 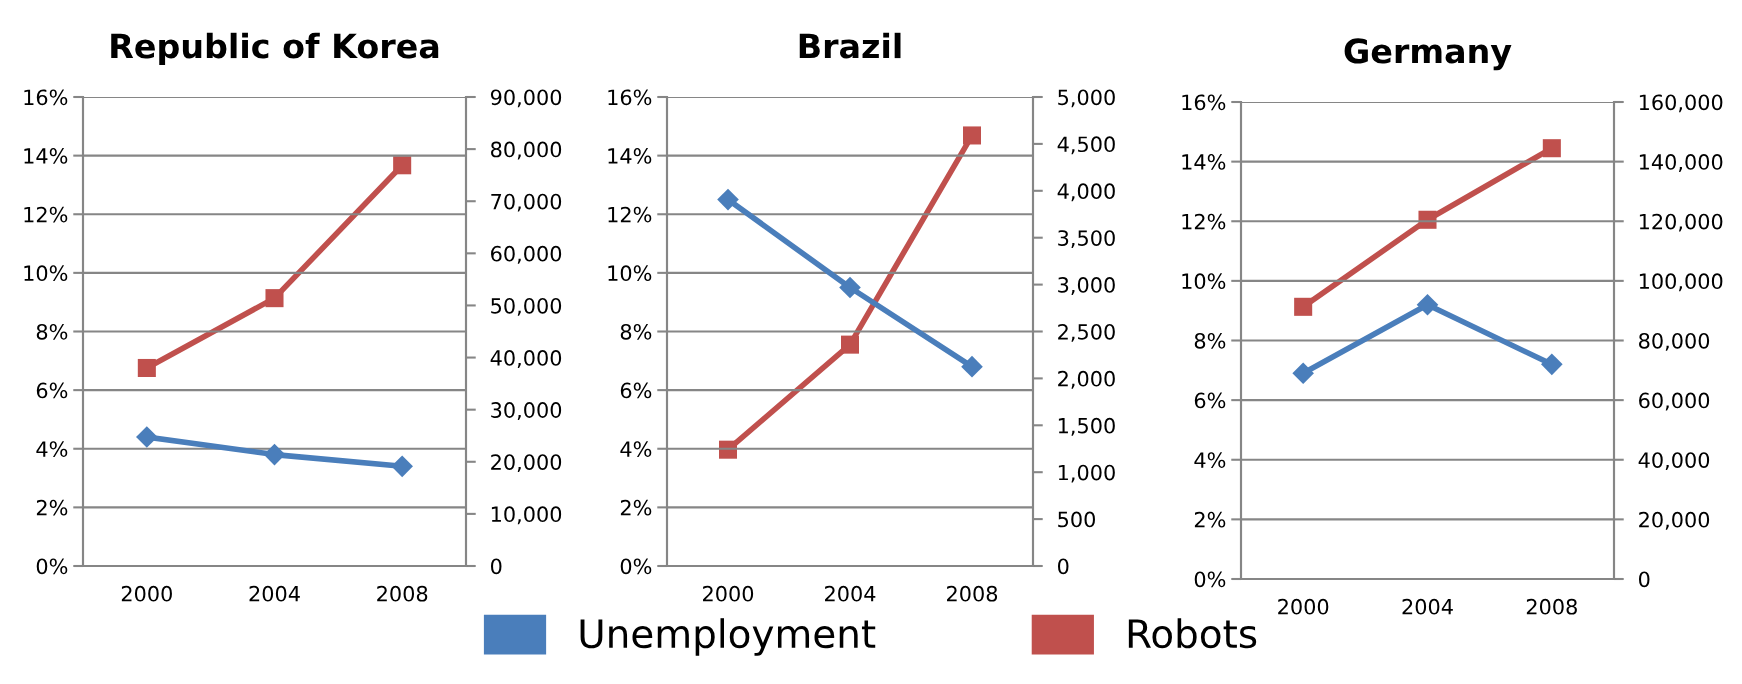 I want to click on chart-title: Germany, so click(x=1428, y=54).